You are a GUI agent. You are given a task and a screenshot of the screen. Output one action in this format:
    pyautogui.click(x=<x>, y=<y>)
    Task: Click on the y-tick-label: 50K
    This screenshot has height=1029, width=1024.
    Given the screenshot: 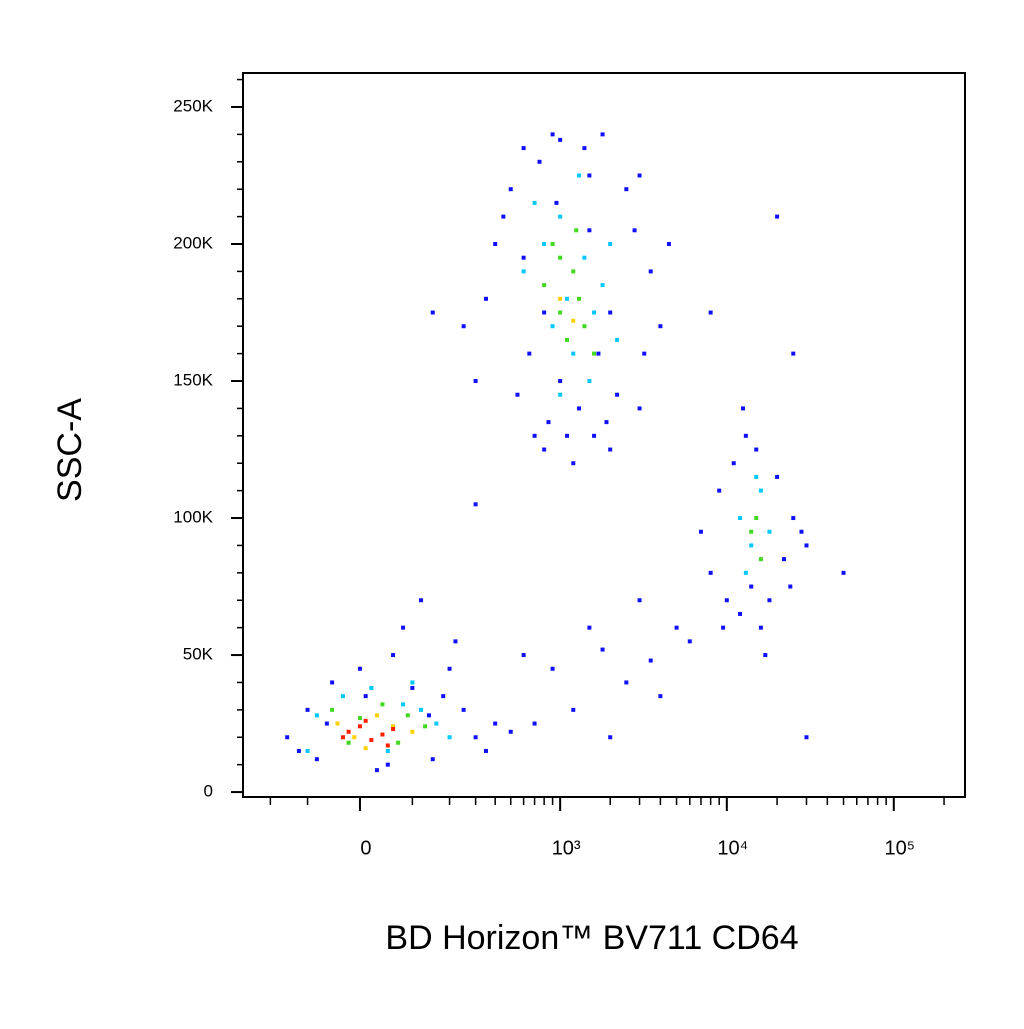 What is the action you would take?
    pyautogui.click(x=198, y=654)
    